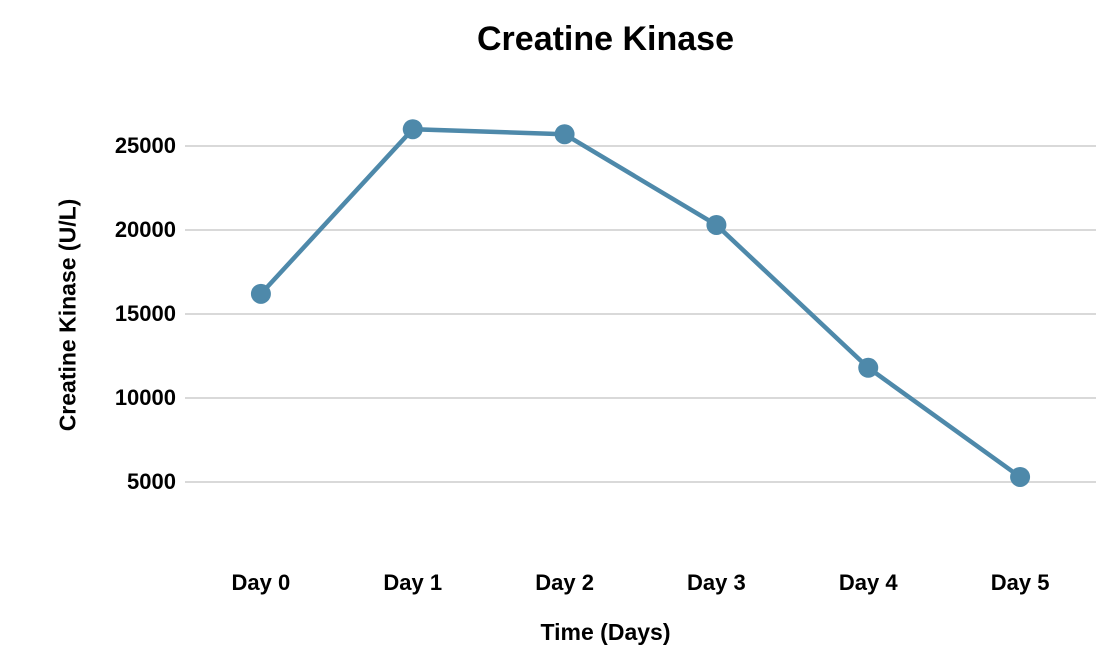  Describe the element at coordinates (151, 481) in the screenshot. I see `y-tick-label: 5000` at that location.